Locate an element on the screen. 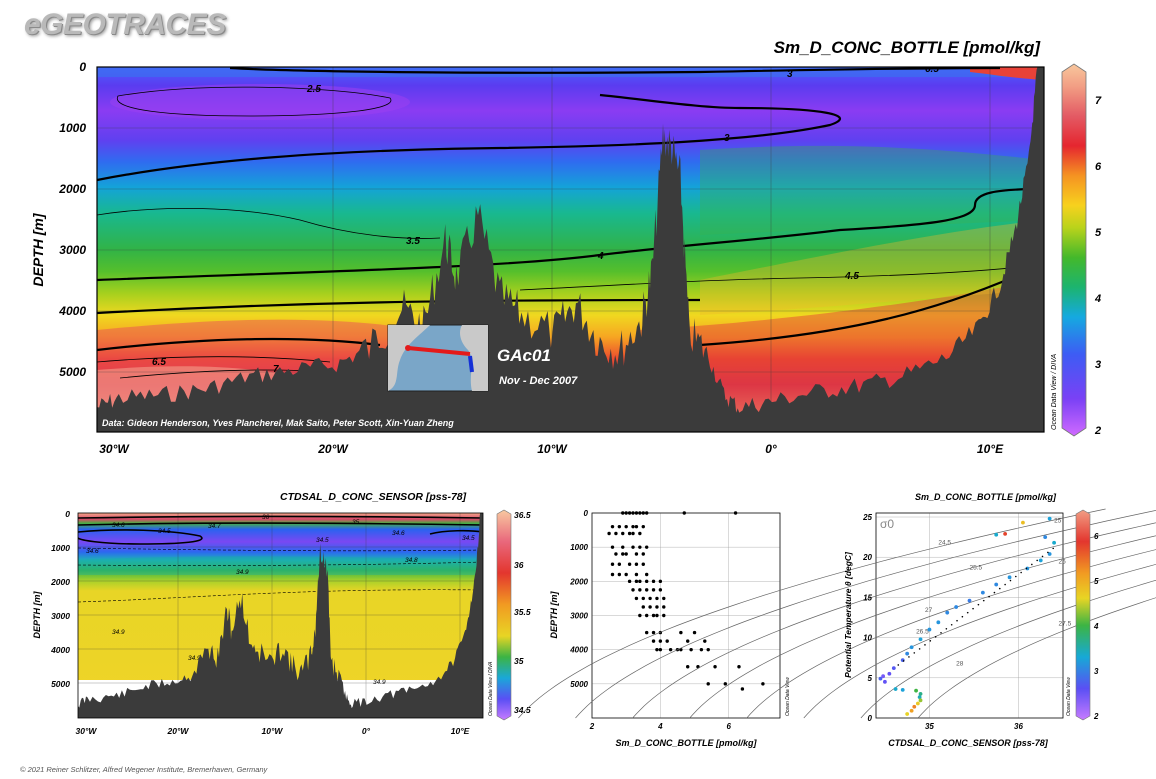 The width and height of the screenshot is (1156, 779). lon-tick: 10°E is located at coordinates (990, 449).